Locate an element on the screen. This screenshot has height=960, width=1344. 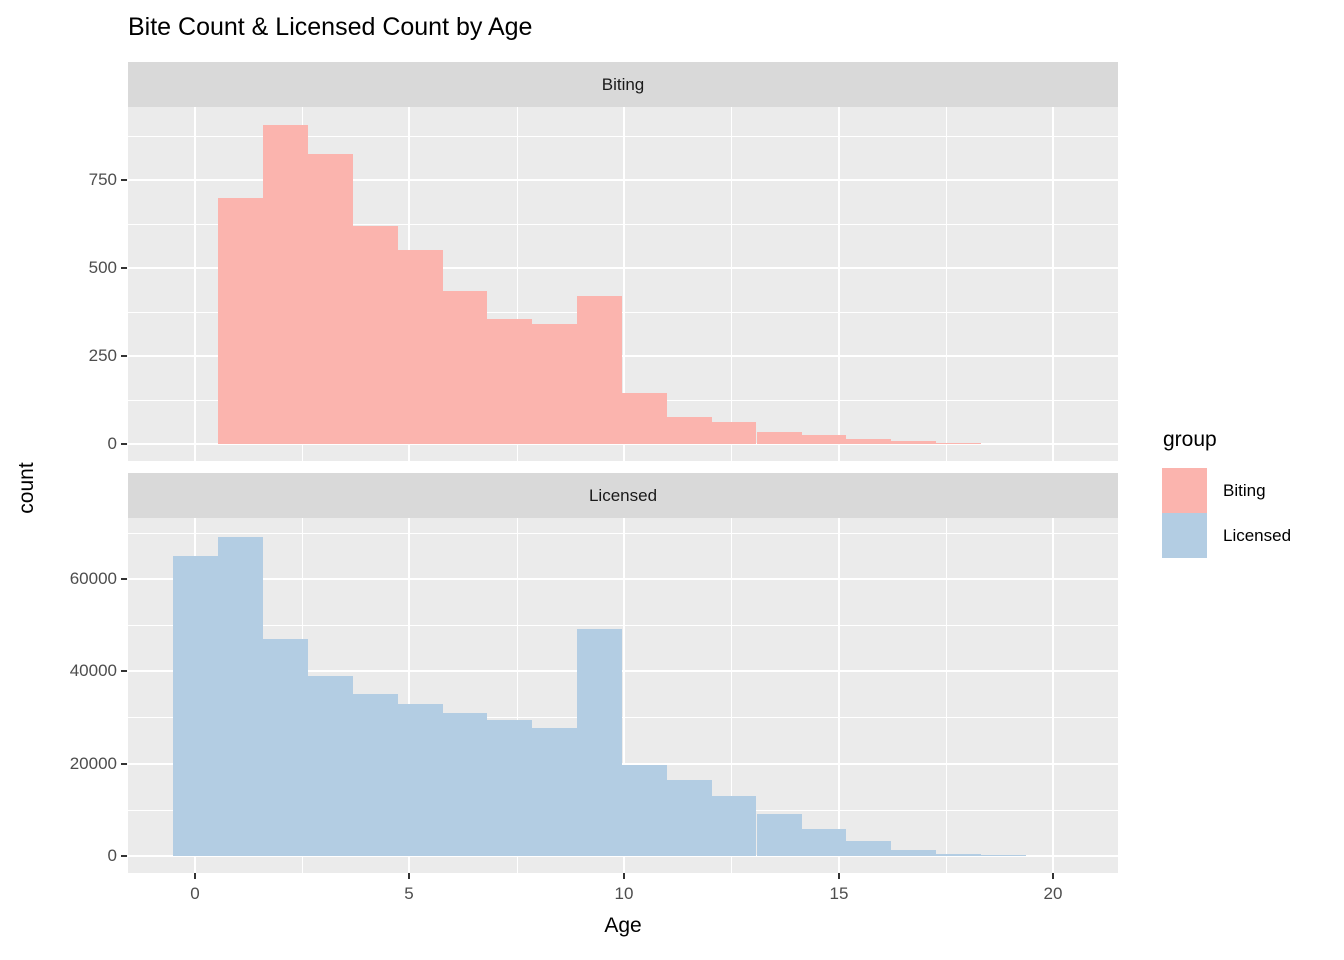
legend-swatch-biting is located at coordinates (1184, 490).